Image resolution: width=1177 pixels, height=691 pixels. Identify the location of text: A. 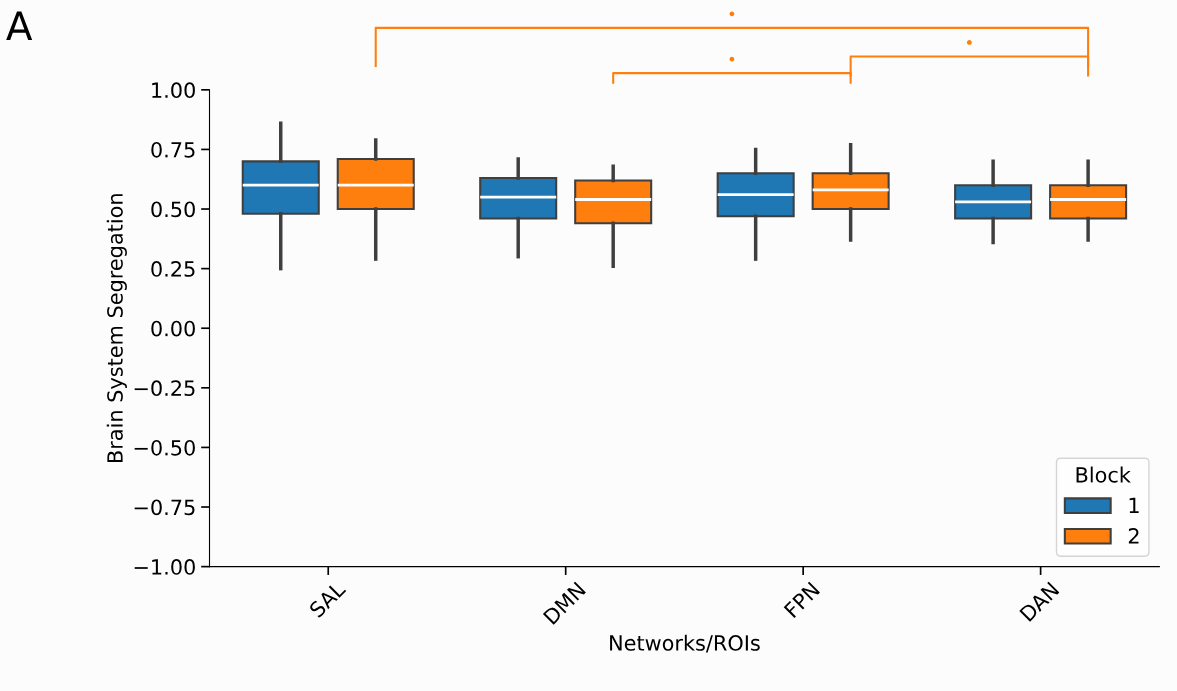
(19, 25).